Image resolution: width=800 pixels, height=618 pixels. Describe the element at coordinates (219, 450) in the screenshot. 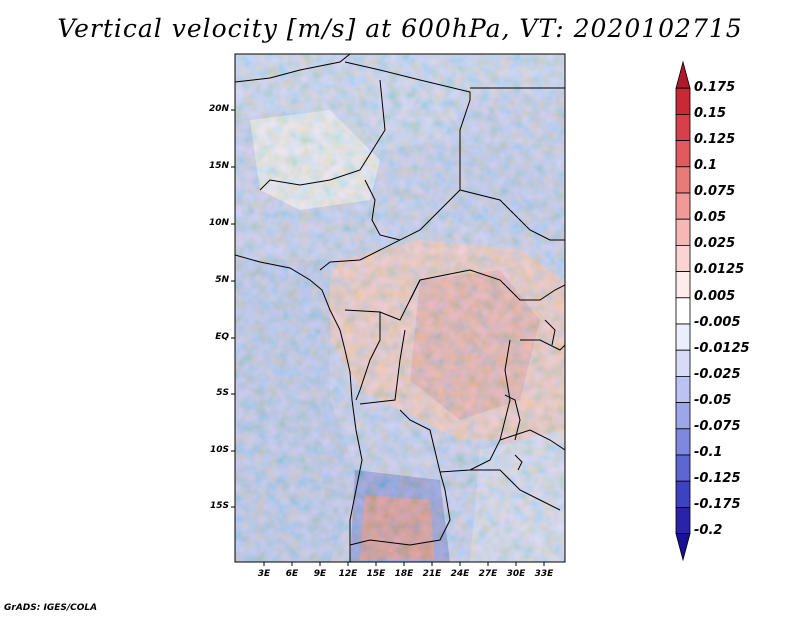

I see `lat-label: 10S` at that location.